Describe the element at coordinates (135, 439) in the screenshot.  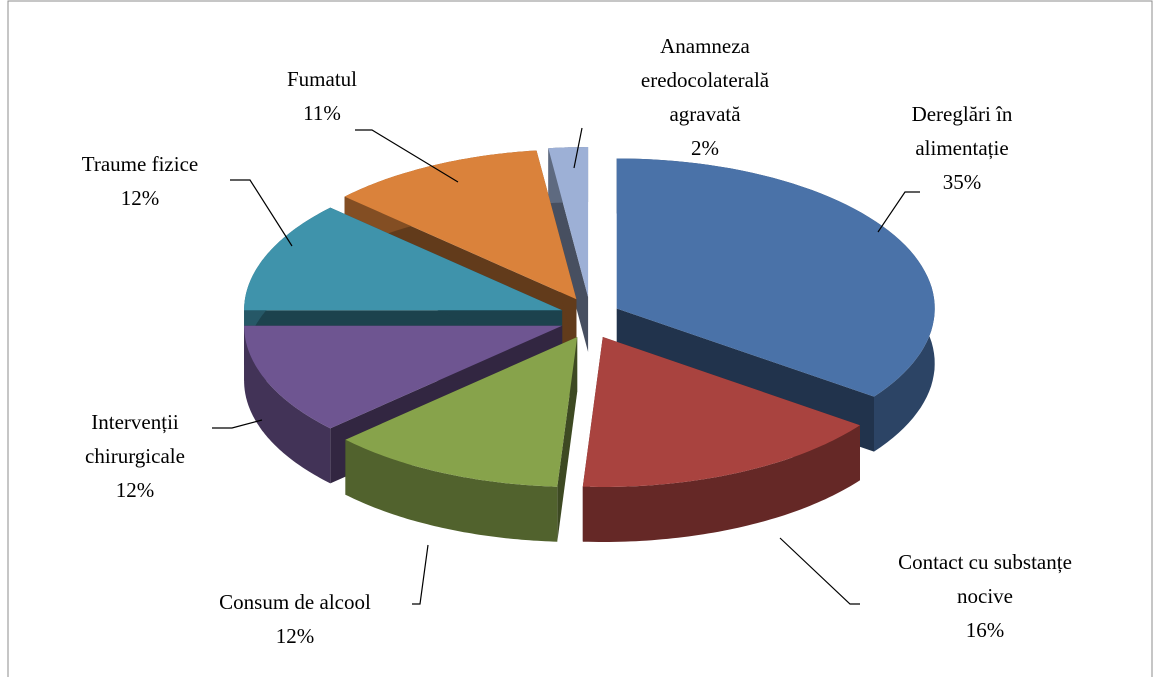
I see `category-label: Intervenții chirurgicale` at that location.